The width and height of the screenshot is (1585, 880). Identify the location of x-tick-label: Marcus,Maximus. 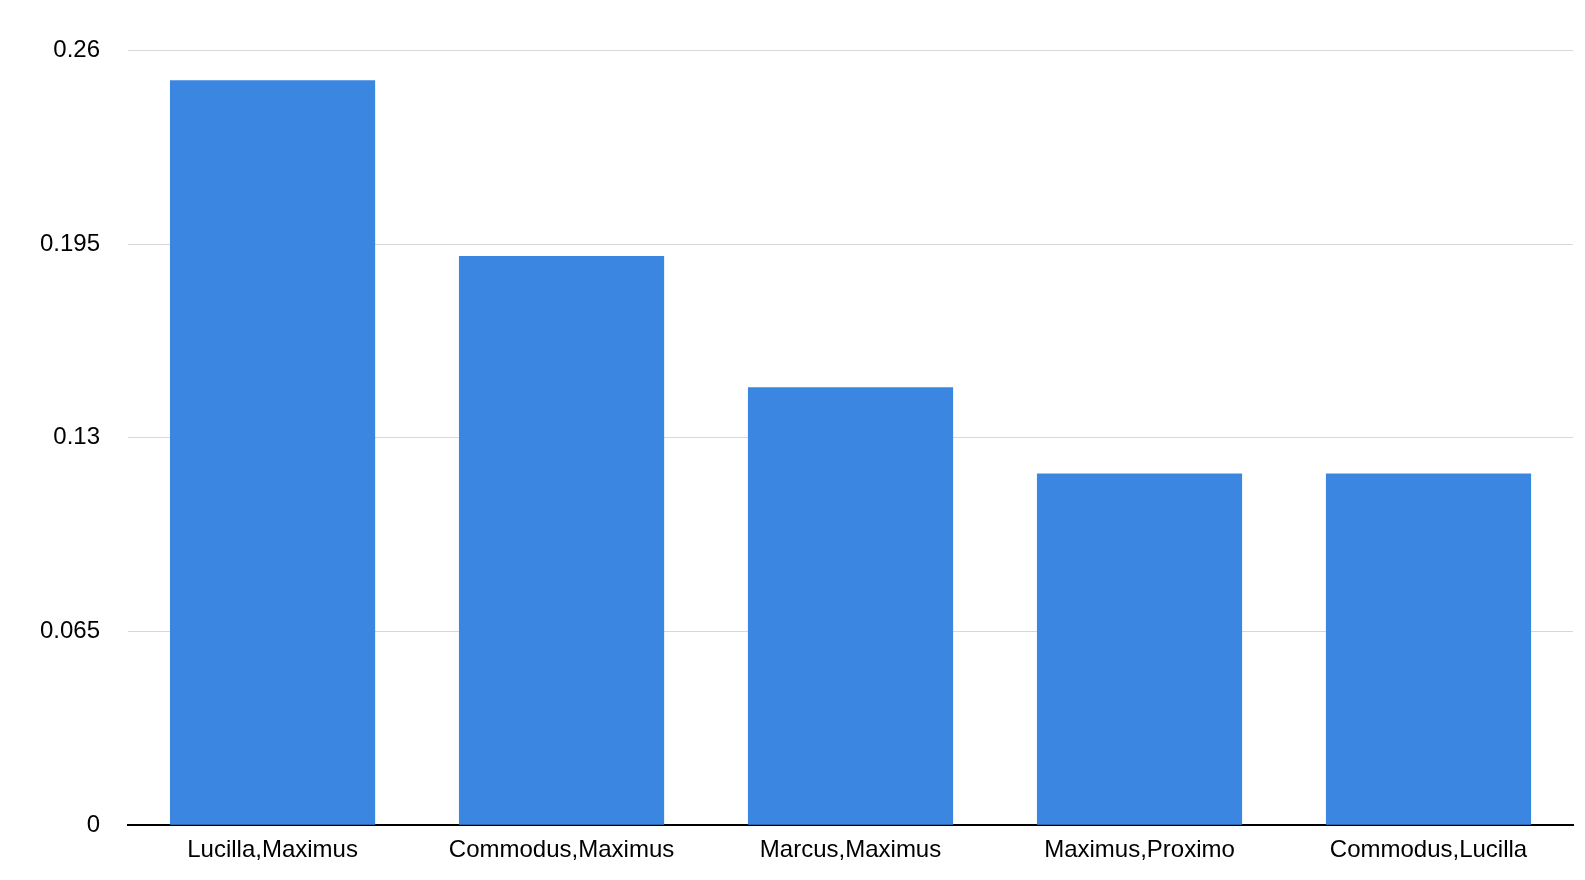
(850, 849).